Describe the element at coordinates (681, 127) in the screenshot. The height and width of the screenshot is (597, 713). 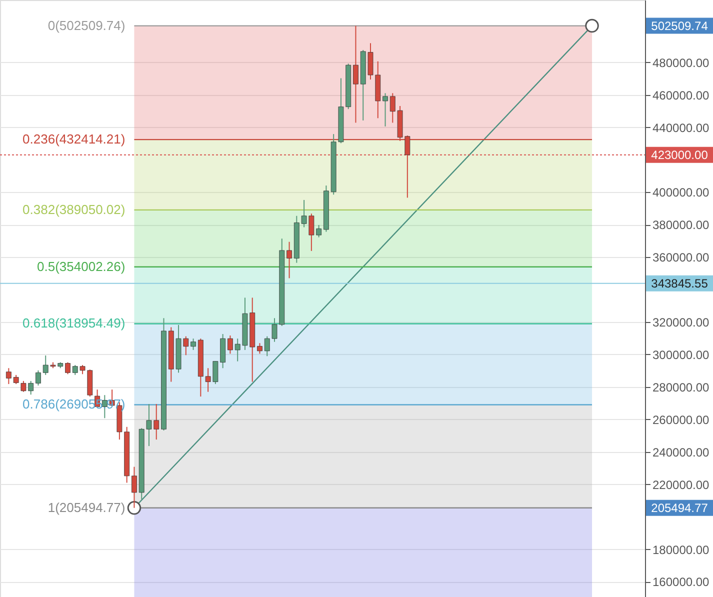
I see `y-tick-label: 440000.00` at that location.